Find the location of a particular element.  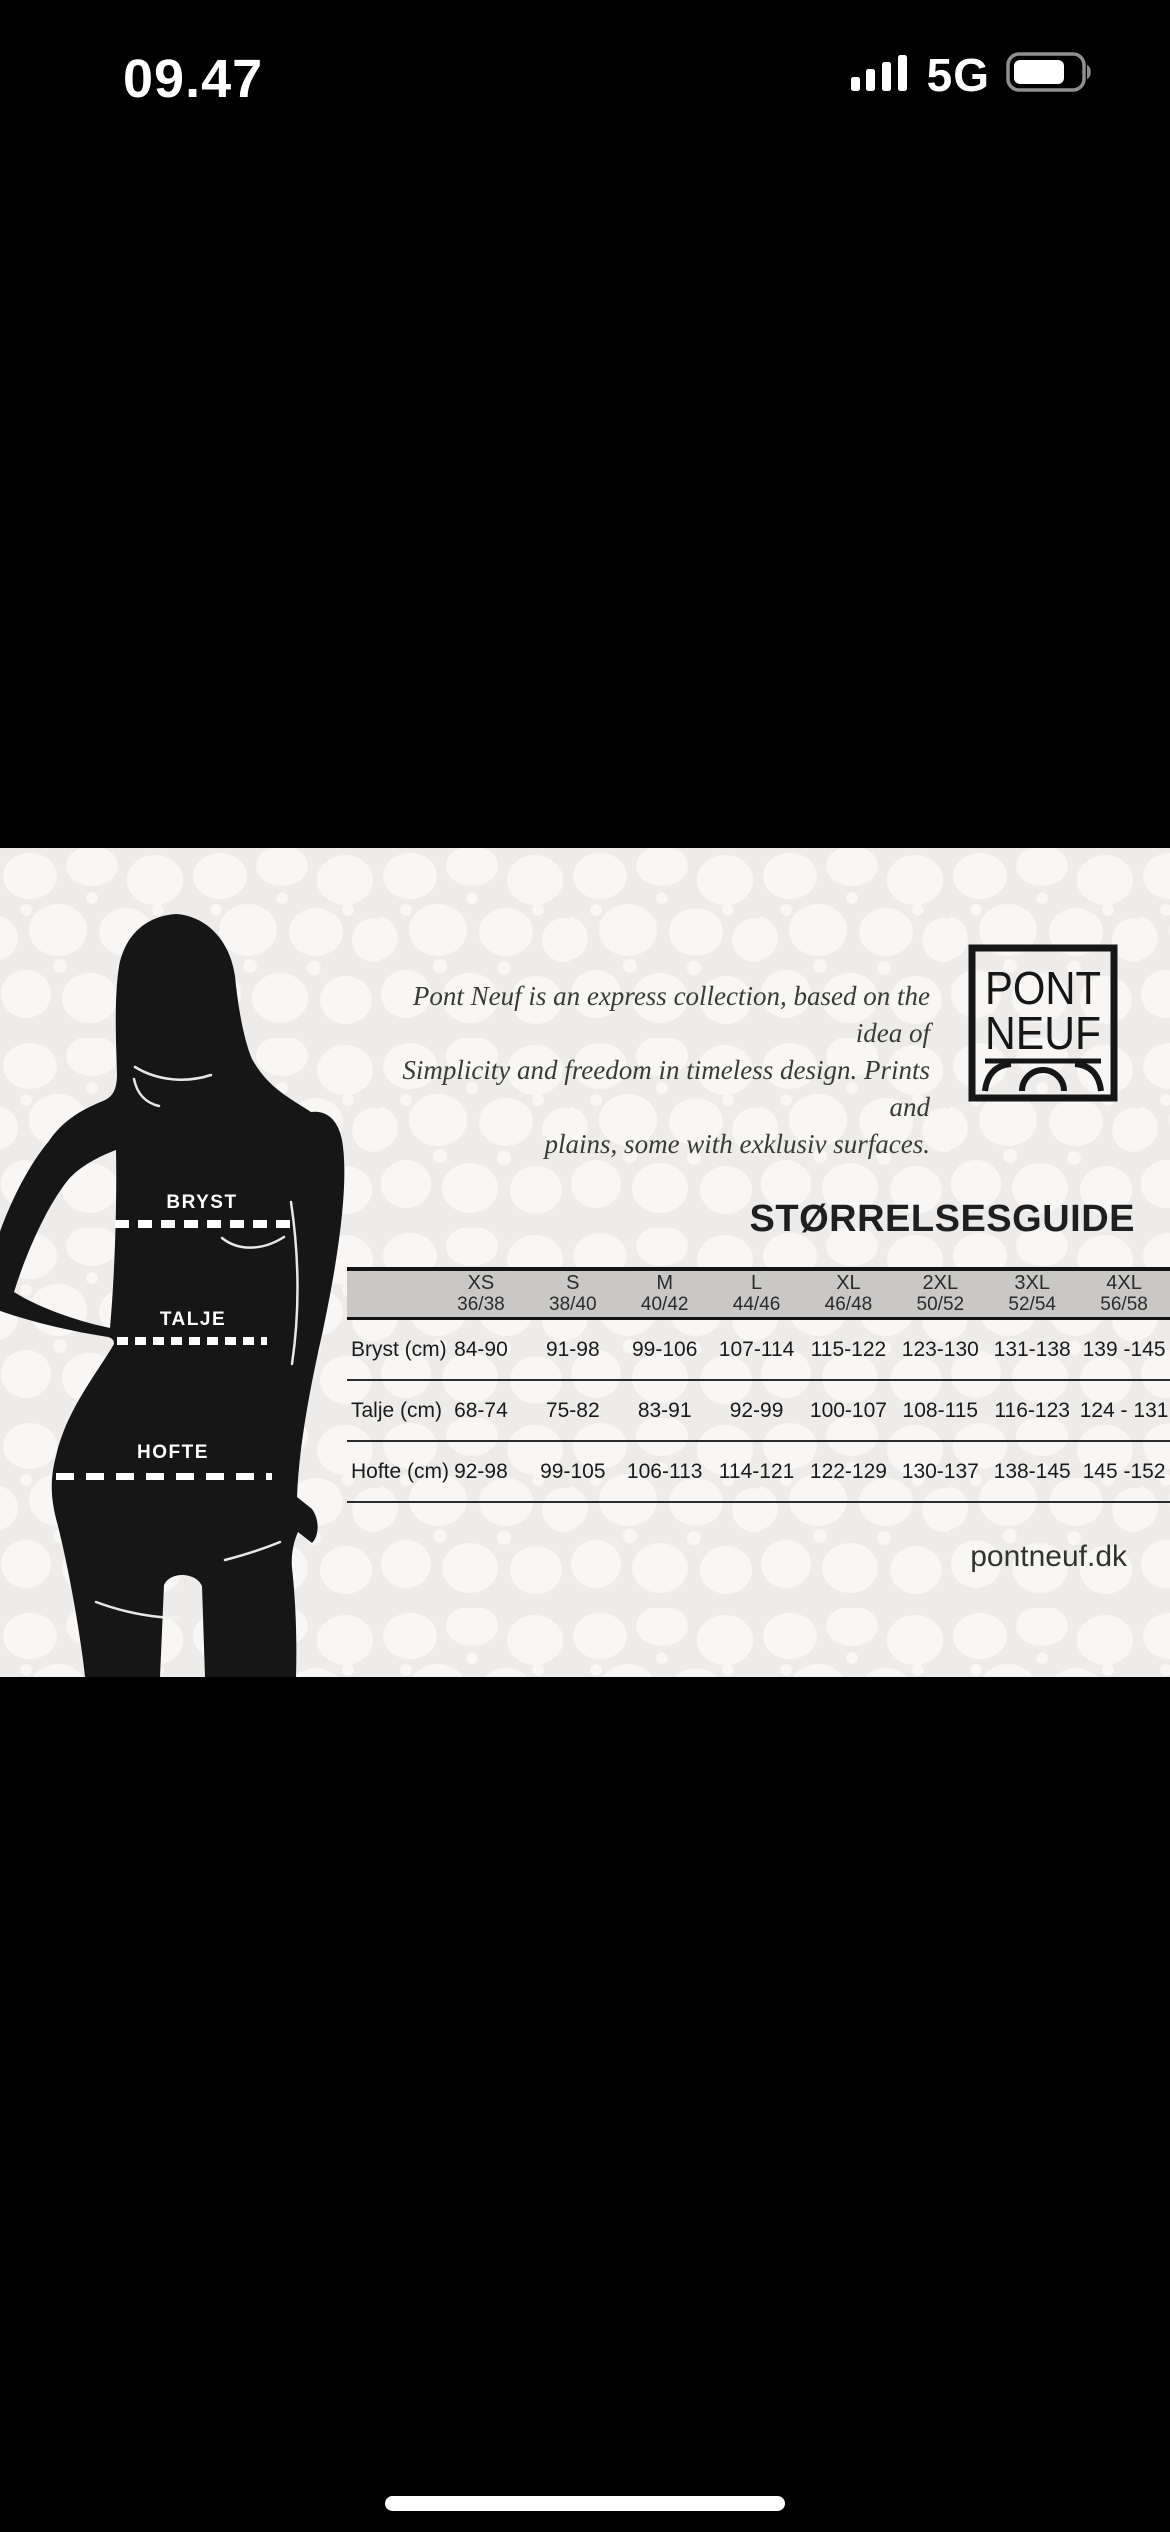

size-name: M is located at coordinates (665, 1283).